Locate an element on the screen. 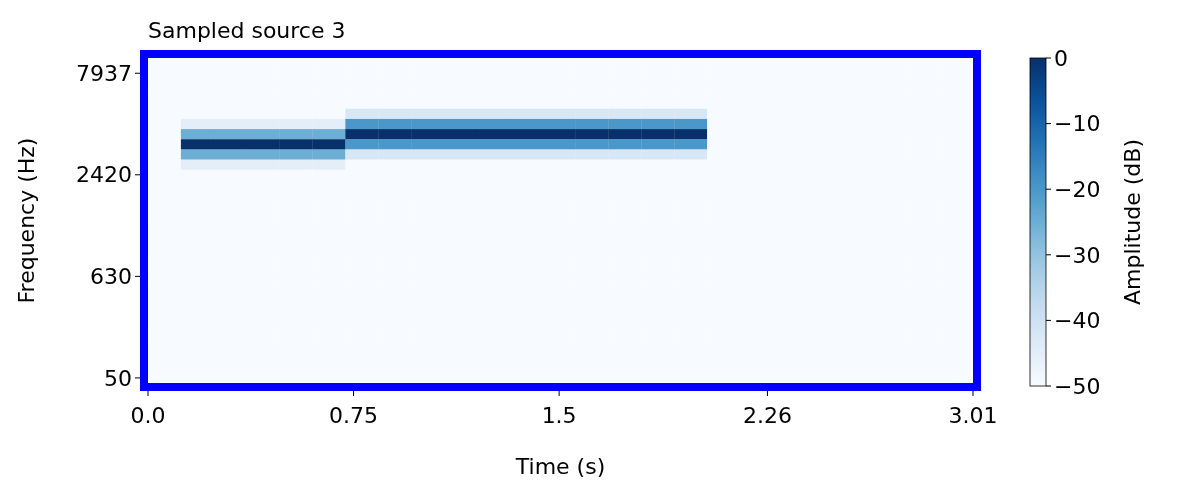 The image size is (1200, 500). color-bar-title: Amplitude (dB) is located at coordinates (1132, 222).